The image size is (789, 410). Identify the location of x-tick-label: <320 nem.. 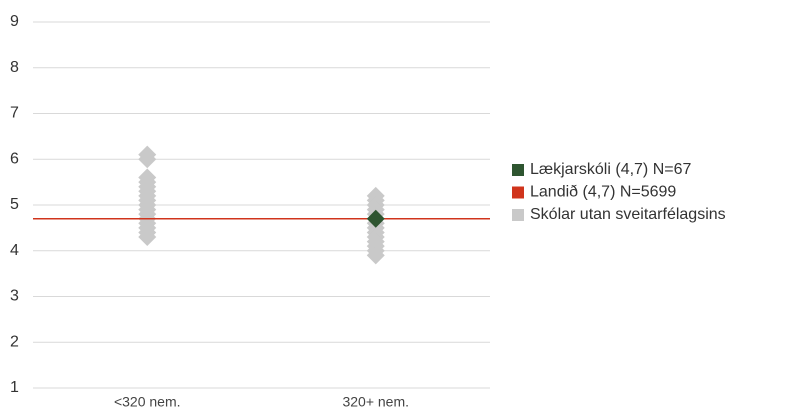
(147, 402).